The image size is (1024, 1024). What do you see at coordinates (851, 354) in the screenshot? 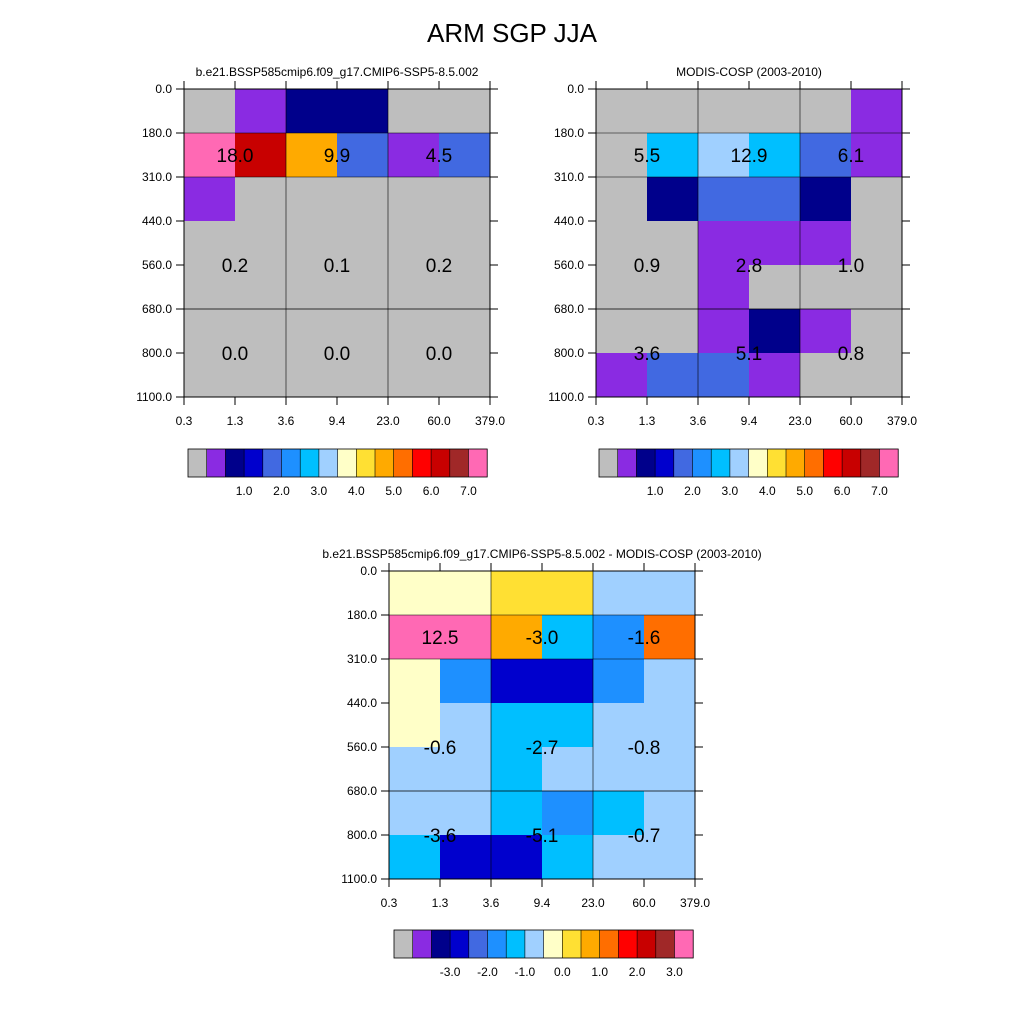
I see `block-value-label: 0.8` at bounding box center [851, 354].